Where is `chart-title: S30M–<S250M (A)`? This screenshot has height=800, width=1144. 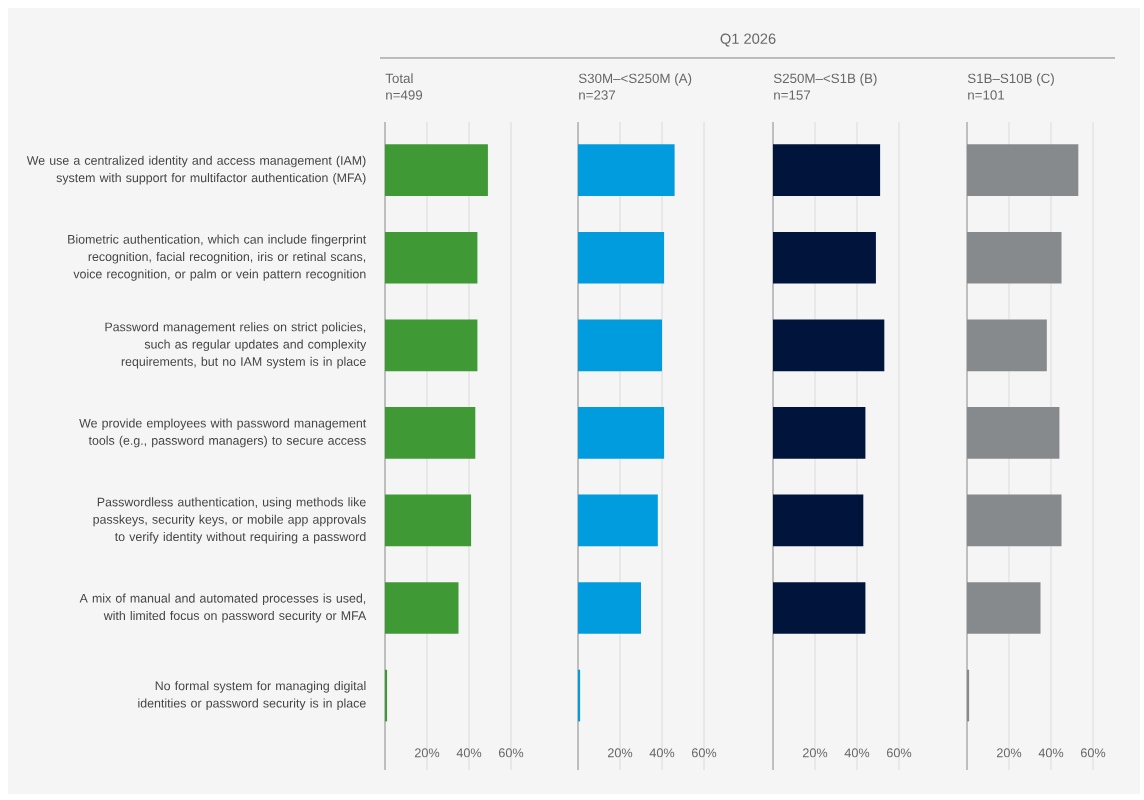 chart-title: S30M–<S250M (A) is located at coordinates (635, 79).